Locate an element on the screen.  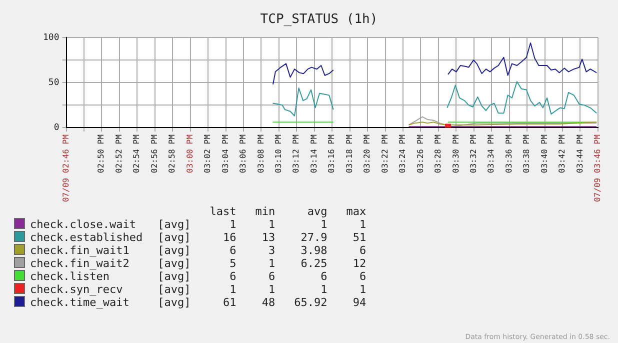
legend-label: check.listen is located at coordinates (69, 276).